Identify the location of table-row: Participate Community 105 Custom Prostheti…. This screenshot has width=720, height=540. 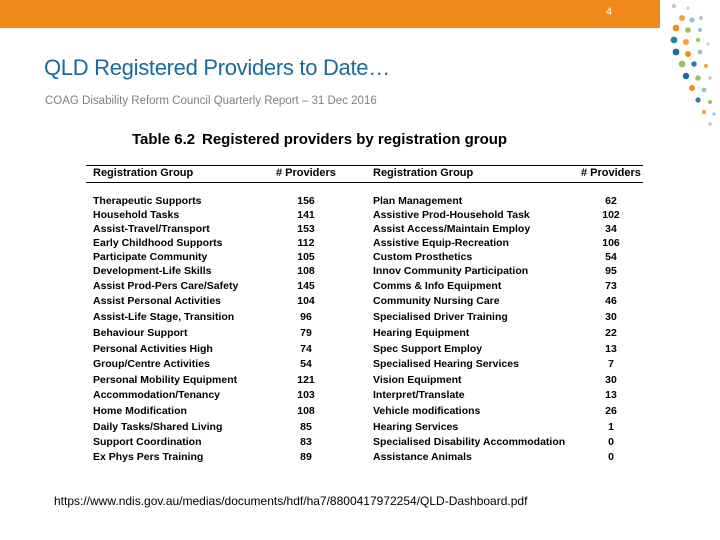
(364, 258).